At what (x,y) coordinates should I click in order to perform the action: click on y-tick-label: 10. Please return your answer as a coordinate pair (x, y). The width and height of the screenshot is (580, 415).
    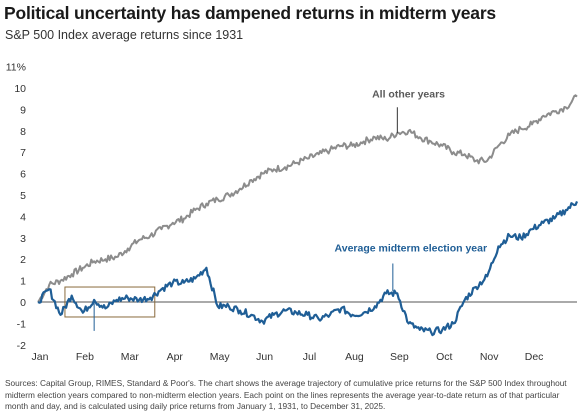
    Looking at the image, I should click on (20, 89).